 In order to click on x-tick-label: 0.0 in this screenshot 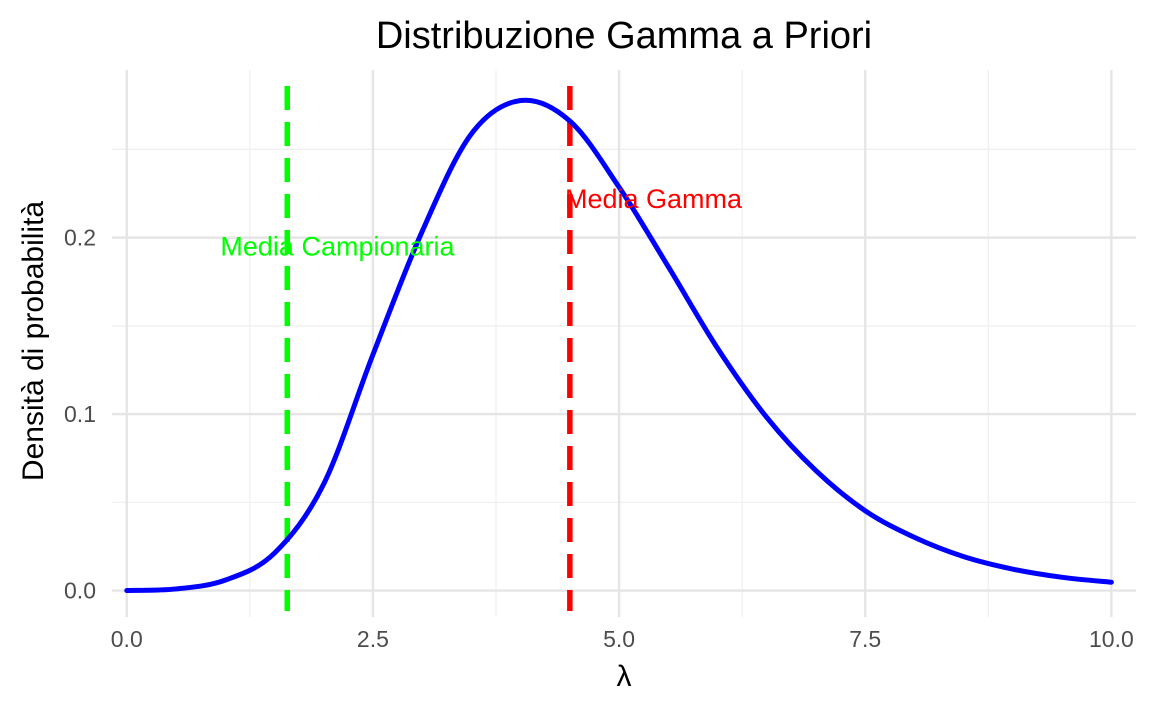, I will do `click(127, 639)`.